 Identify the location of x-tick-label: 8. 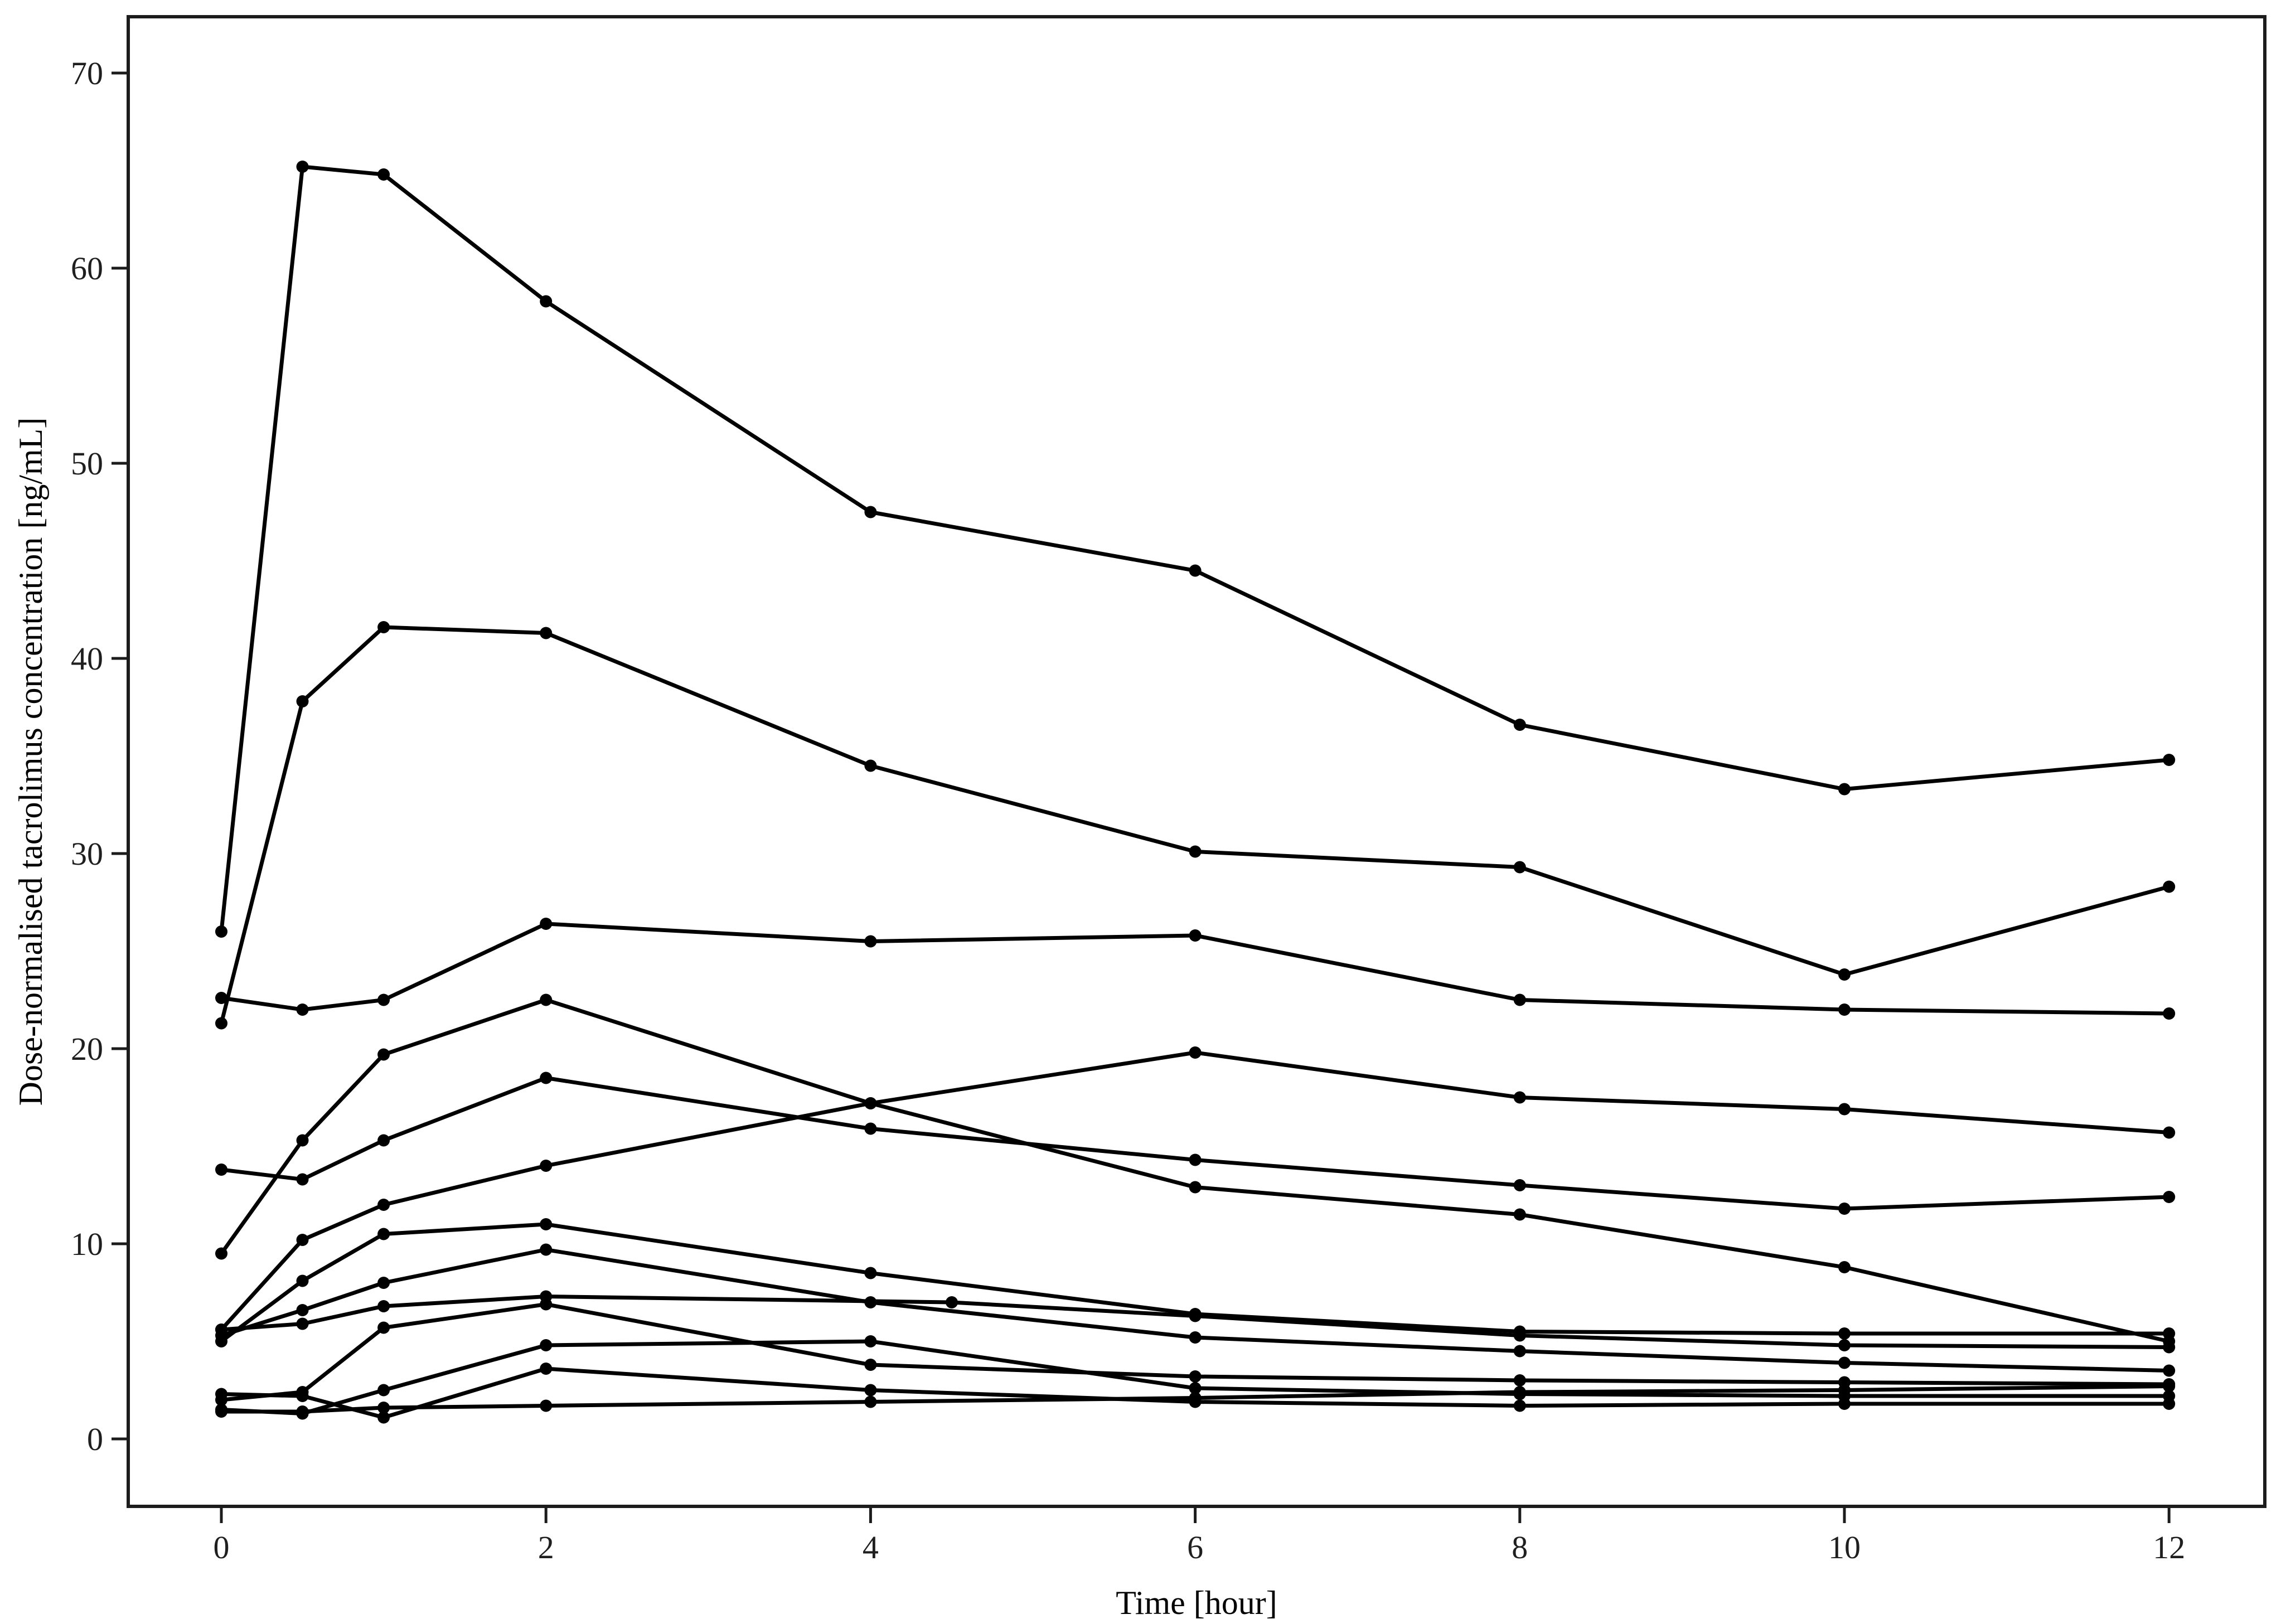
(1520, 1547).